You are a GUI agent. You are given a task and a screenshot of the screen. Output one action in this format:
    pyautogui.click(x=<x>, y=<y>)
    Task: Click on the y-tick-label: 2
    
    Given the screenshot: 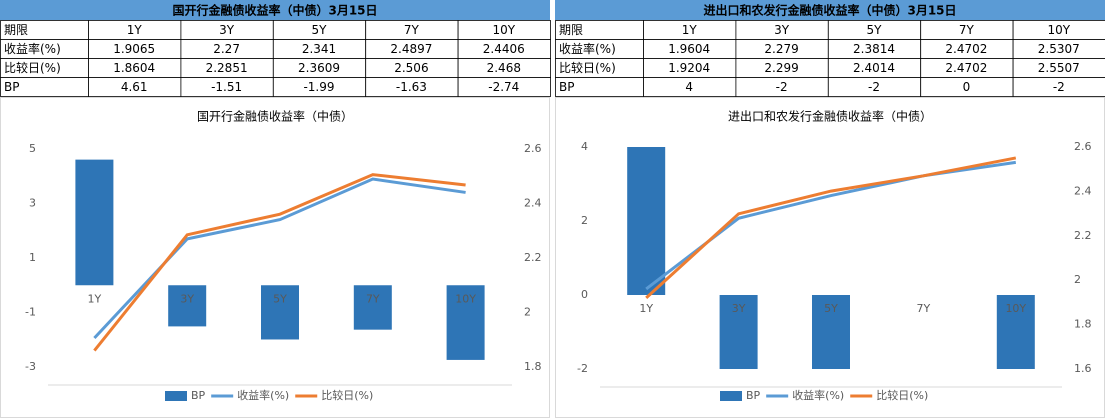 What is the action you would take?
    pyautogui.click(x=584, y=220)
    